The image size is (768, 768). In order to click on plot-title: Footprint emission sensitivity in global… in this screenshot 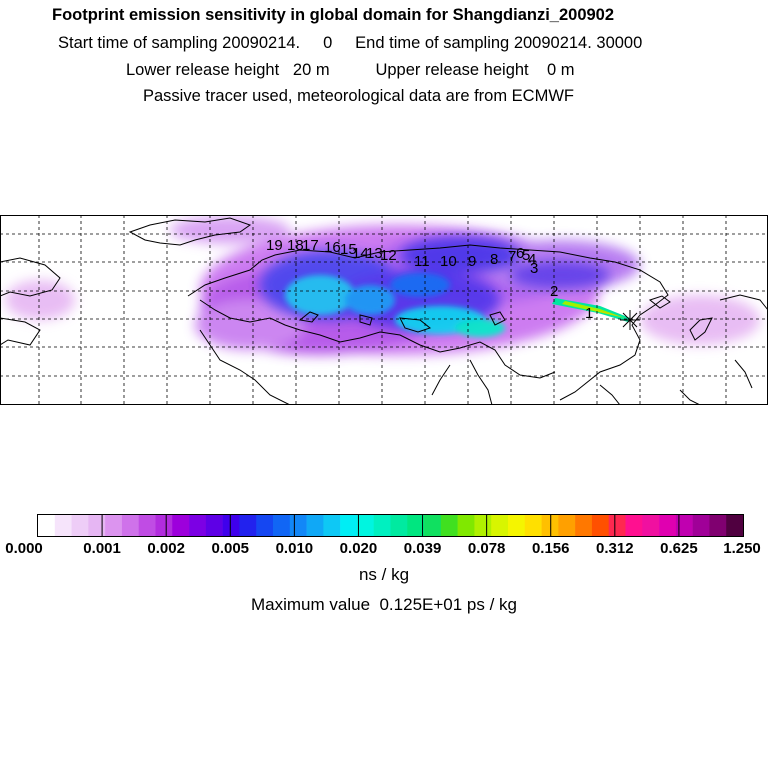, I will do `click(333, 15)`.